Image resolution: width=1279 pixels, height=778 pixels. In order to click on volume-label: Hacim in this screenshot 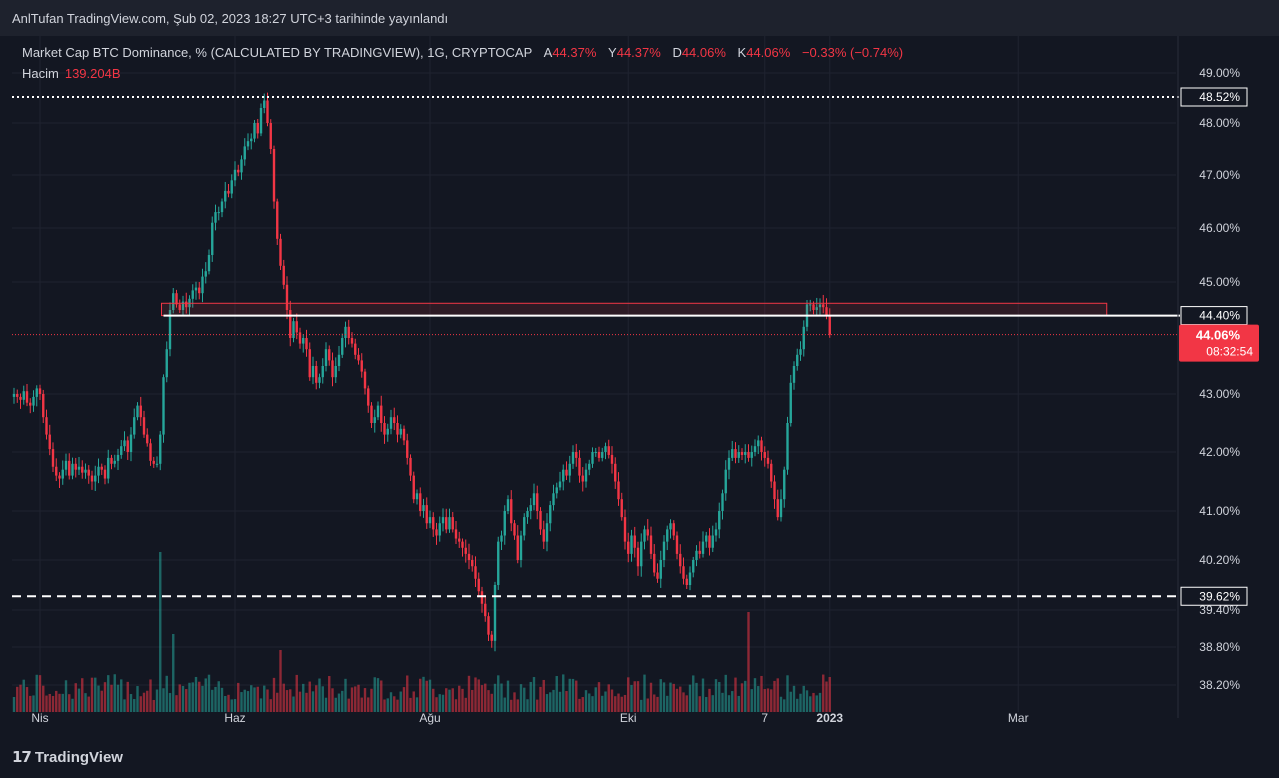, I will do `click(40, 73)`.